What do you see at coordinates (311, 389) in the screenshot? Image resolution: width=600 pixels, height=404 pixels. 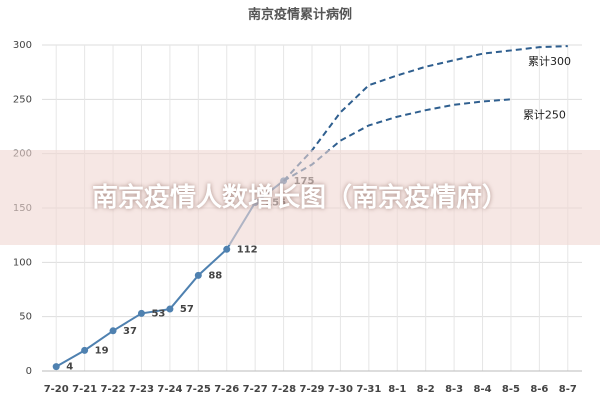 I see `x-tick-label: 7-29` at bounding box center [311, 389].